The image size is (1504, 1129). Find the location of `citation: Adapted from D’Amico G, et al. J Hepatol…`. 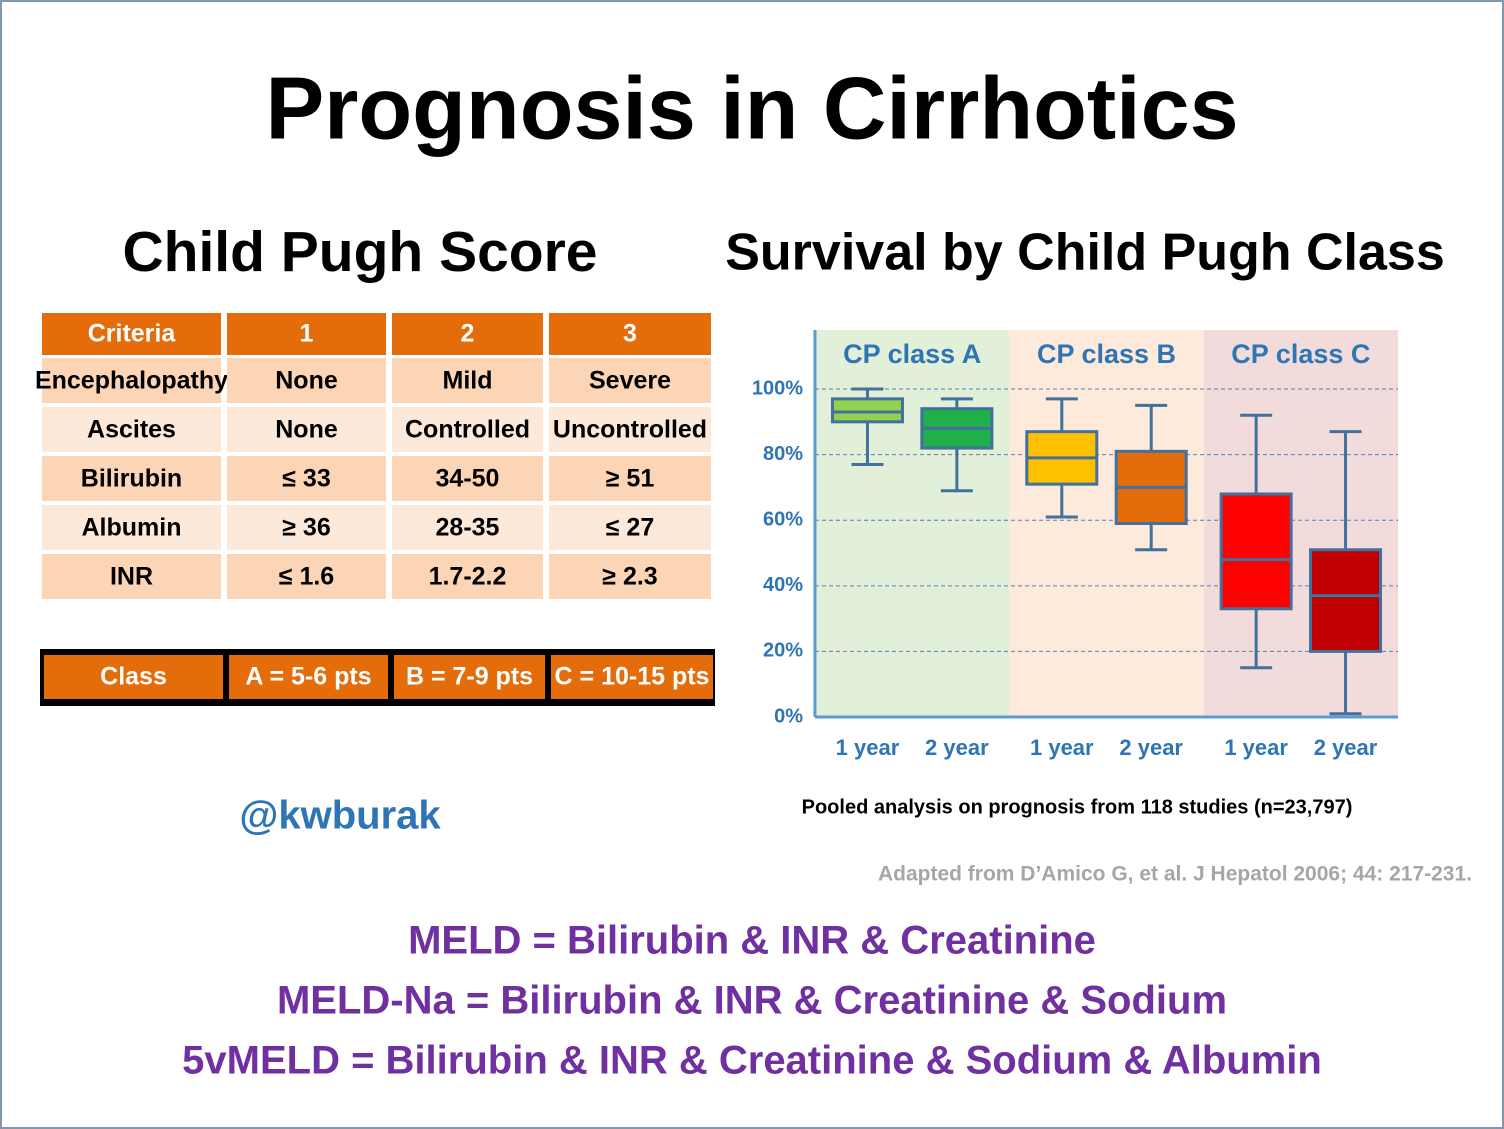

citation: Adapted from D’Amico G, et al. J Hepatol… is located at coordinates (1175, 874).